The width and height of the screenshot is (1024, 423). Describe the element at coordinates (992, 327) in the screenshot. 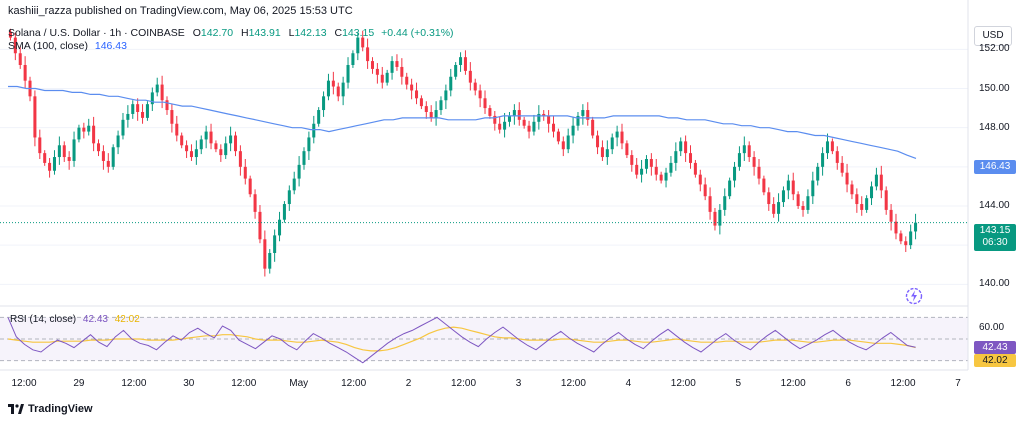

I see `rsi-tick-label: 60.00` at that location.